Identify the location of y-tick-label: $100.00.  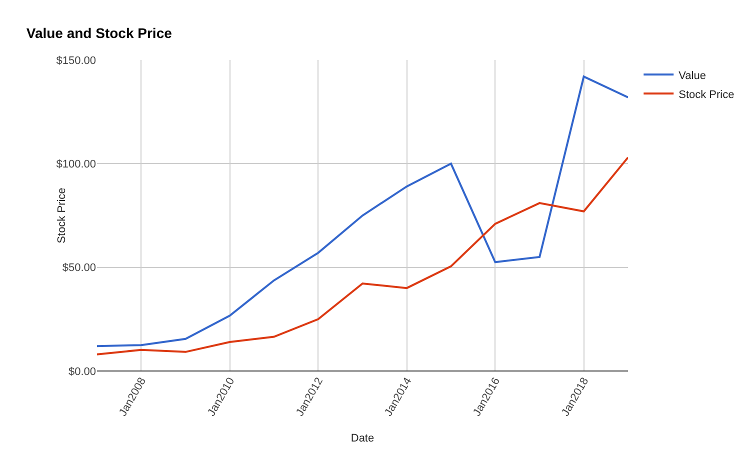
(76, 164).